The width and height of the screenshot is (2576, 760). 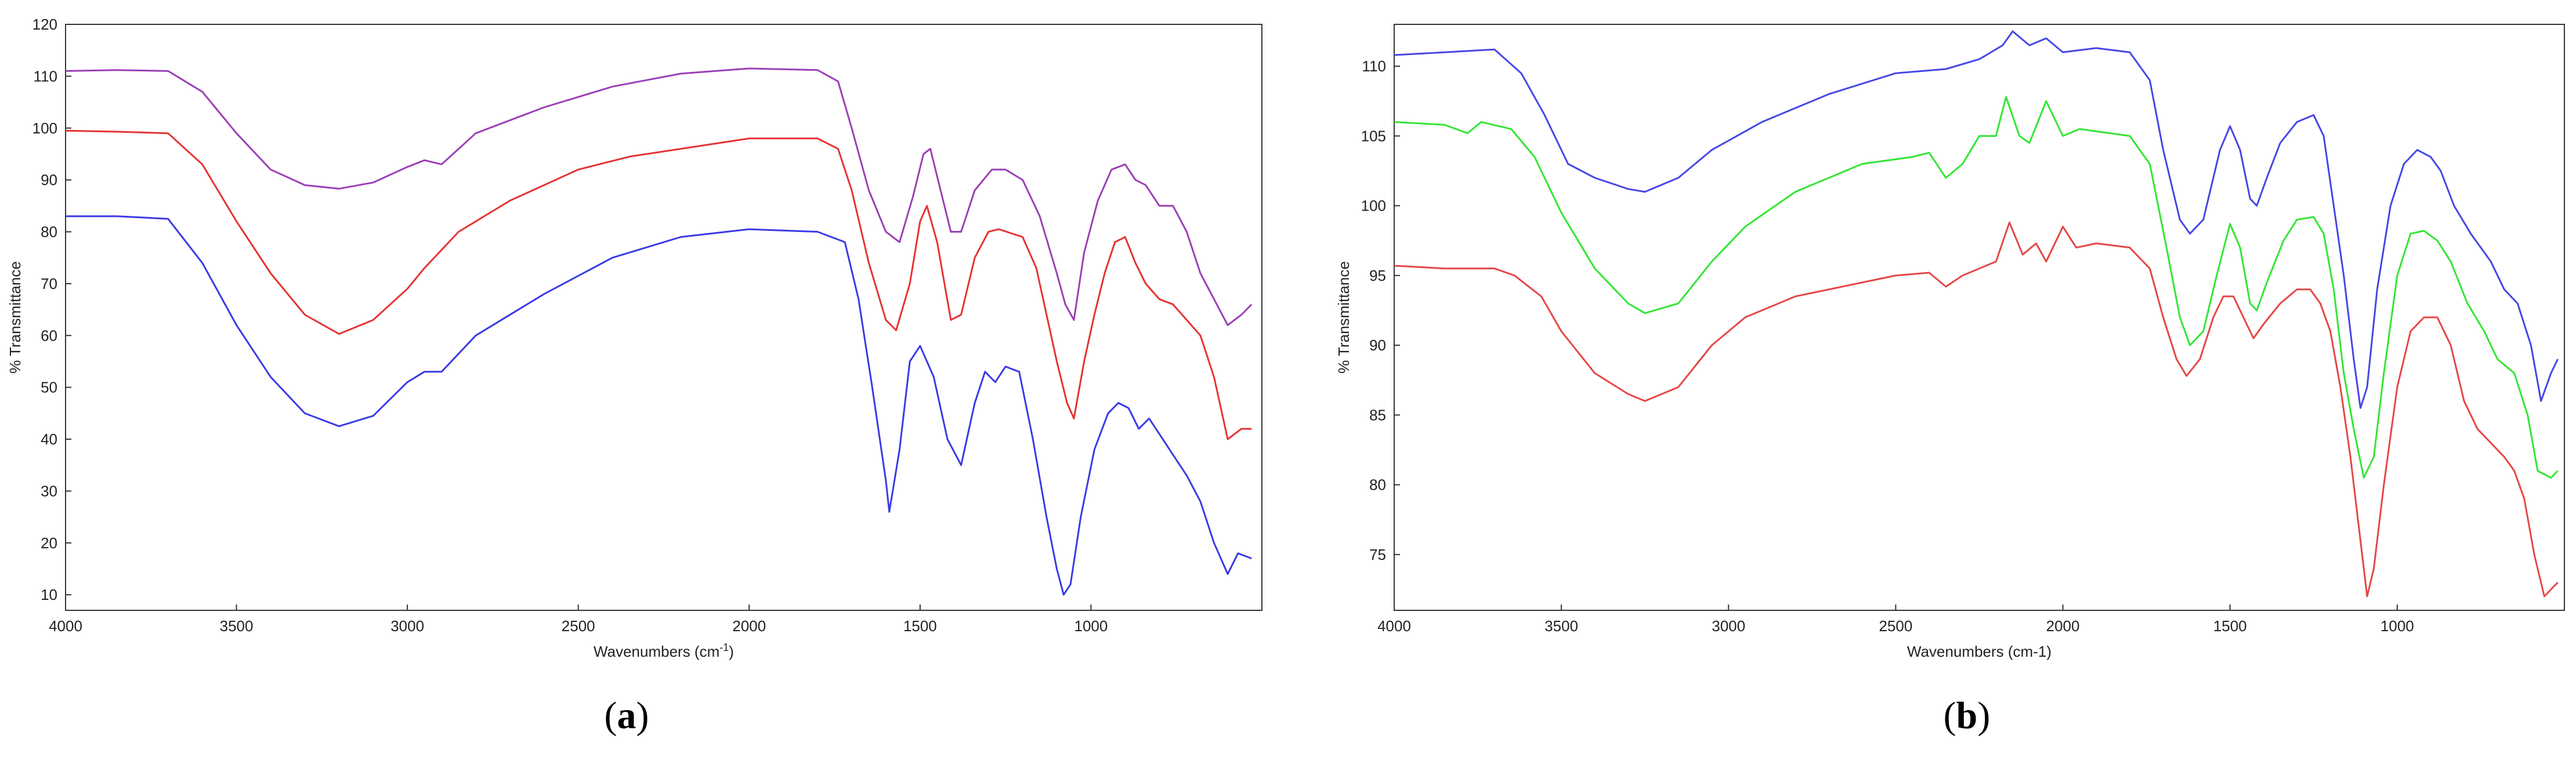 I want to click on y-tick-label: 20, so click(x=49, y=543).